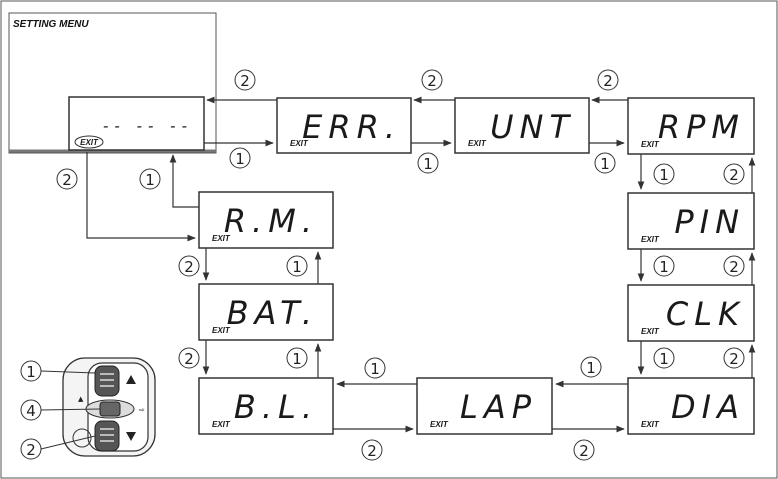 The image size is (778, 479). Describe the element at coordinates (299, 143) in the screenshot. I see `screen-err-exit: EXIT` at that location.